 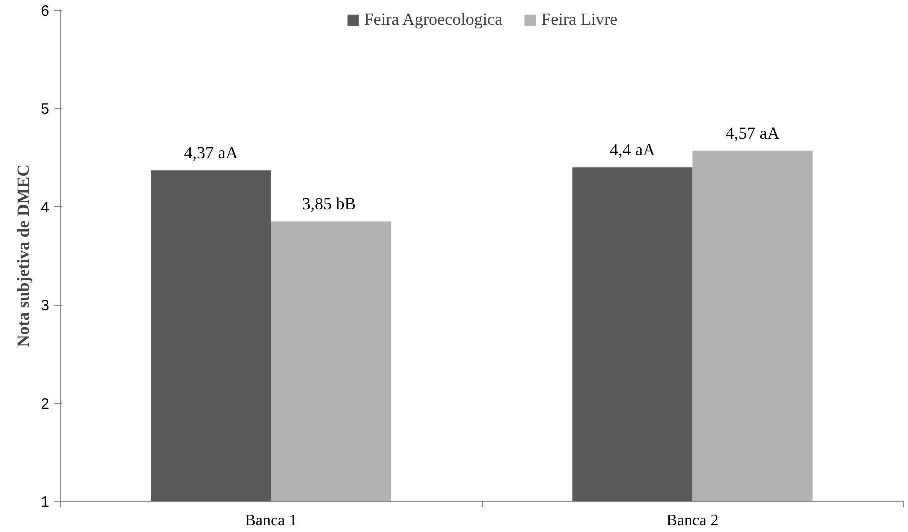 I want to click on legend-label: Feira Agroecologica, so click(x=433, y=20).